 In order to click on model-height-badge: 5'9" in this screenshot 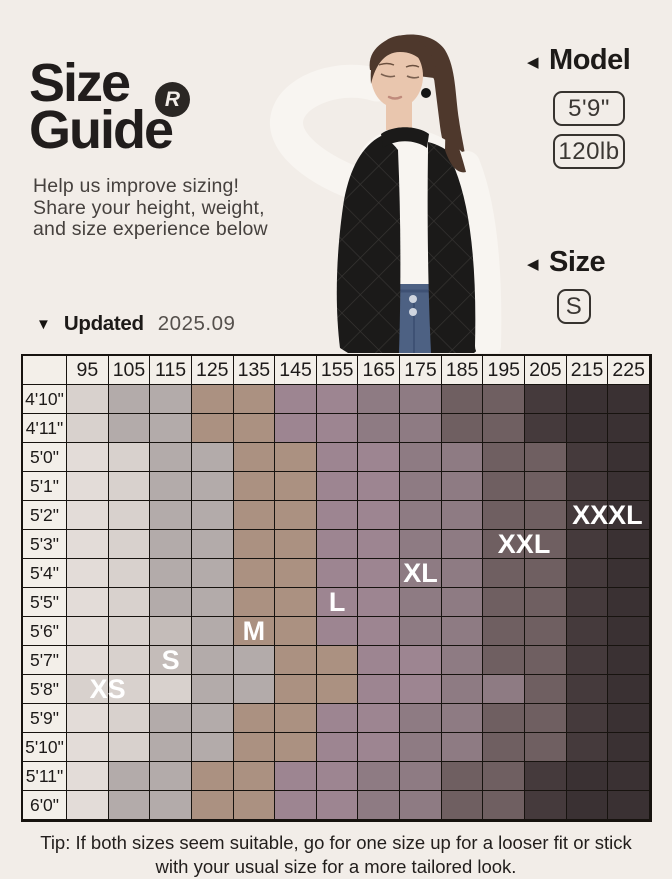, I will do `click(589, 108)`.